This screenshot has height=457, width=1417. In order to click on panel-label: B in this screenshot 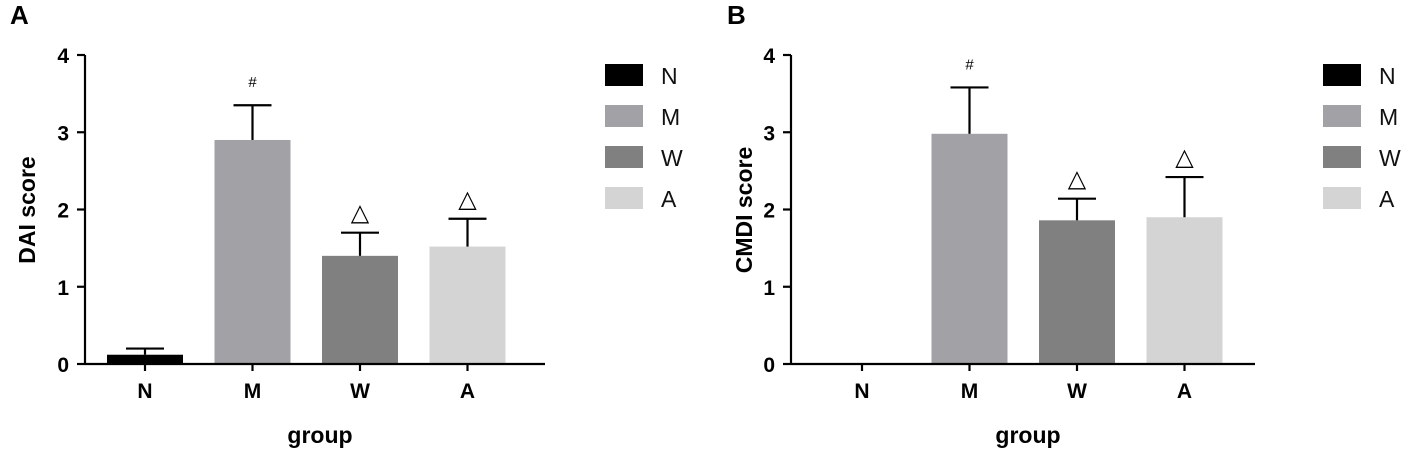, I will do `click(736, 15)`.